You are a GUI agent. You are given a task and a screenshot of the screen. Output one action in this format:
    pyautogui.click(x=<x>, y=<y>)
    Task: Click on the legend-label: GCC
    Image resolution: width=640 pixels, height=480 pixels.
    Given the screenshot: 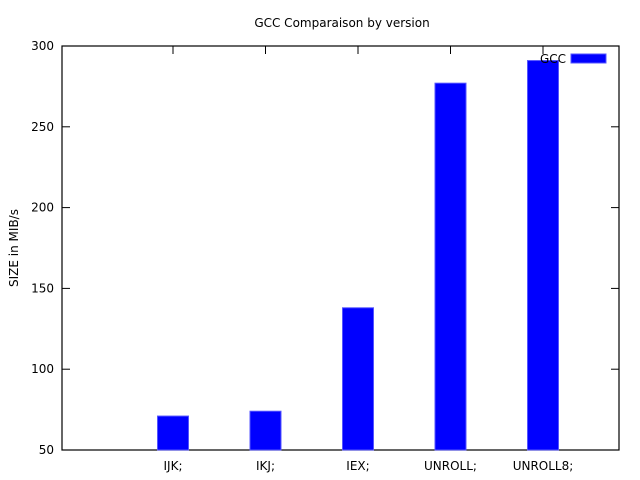 What is the action you would take?
    pyautogui.click(x=553, y=59)
    